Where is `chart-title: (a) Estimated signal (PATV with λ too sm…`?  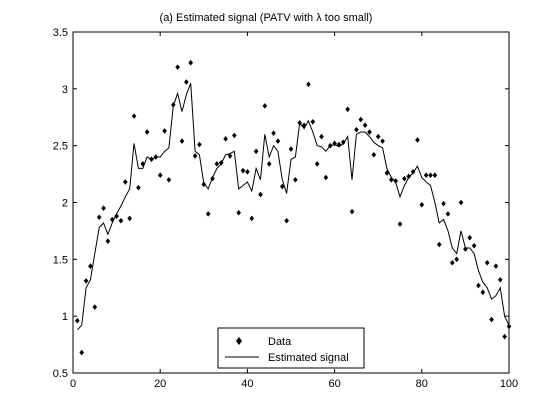 chart-title: (a) Estimated signal (PATV with λ too sm… is located at coordinates (266, 18).